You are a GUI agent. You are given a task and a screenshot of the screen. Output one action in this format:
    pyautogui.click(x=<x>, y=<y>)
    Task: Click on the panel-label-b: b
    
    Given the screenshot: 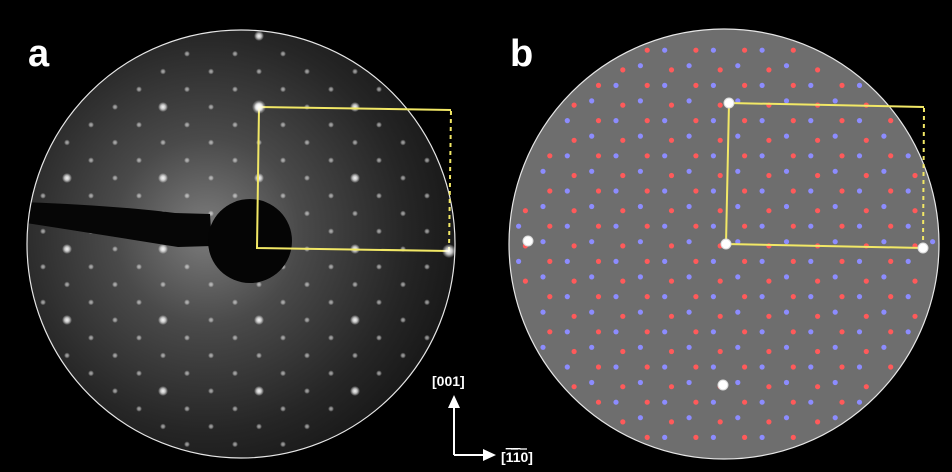 What is the action you would take?
    pyautogui.click(x=521, y=54)
    